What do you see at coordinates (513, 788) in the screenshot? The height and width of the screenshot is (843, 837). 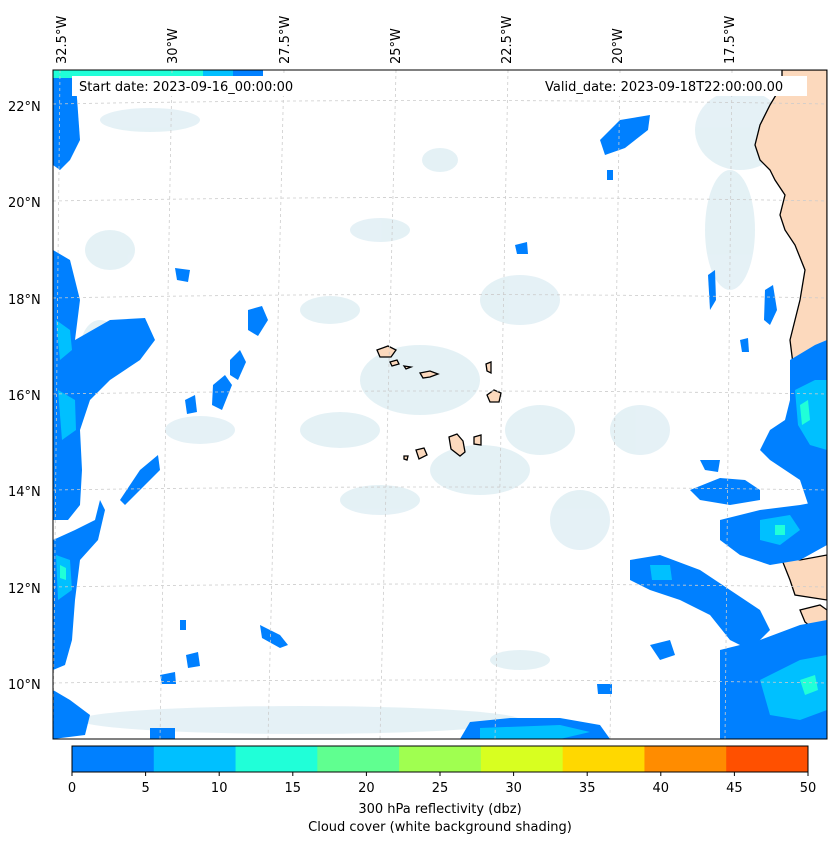 I see `colorbar-tick-label: 30` at bounding box center [513, 788].